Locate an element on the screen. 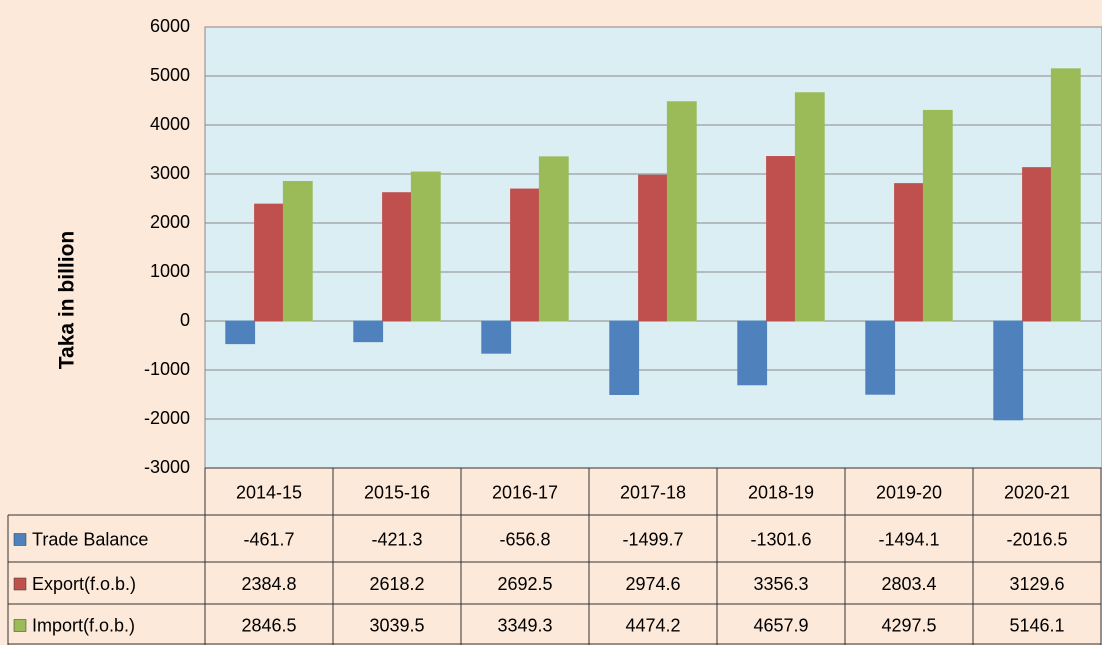 The width and height of the screenshot is (1102, 645). table-cell: 4297.5 is located at coordinates (908, 625).